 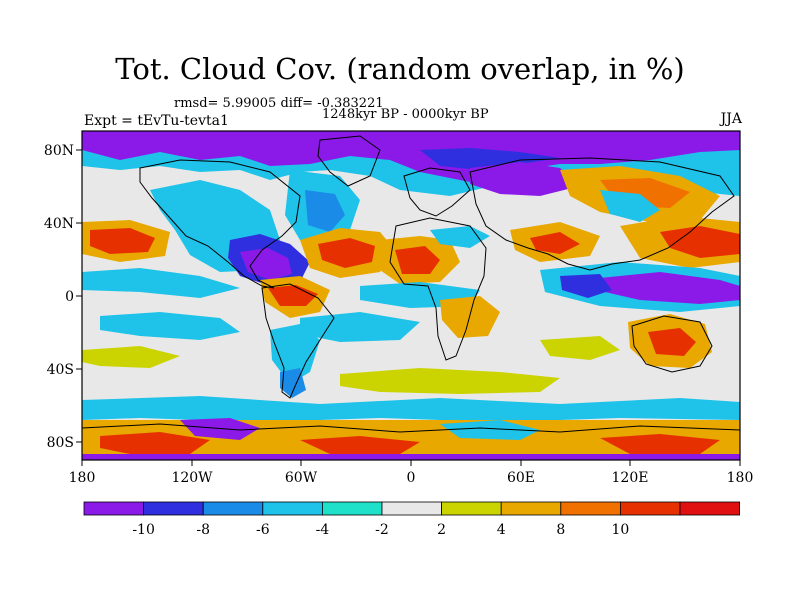 What do you see at coordinates (731, 119) in the screenshot?
I see `season-label: JJA` at bounding box center [731, 119].